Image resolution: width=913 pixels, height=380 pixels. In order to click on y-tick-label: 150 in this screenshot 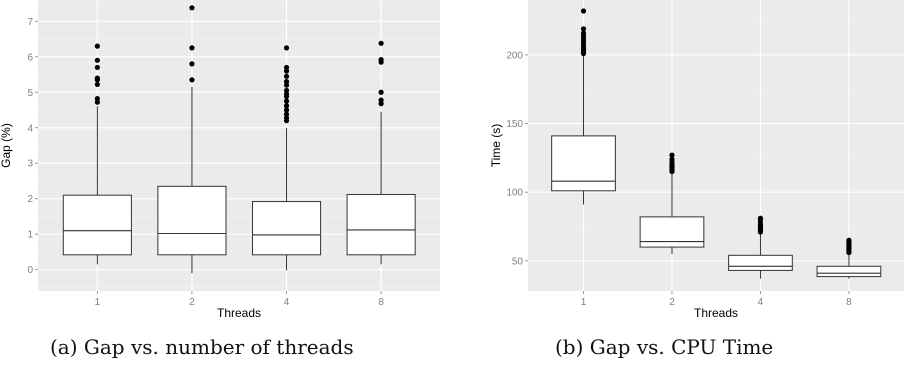, I will do `click(514, 124)`.